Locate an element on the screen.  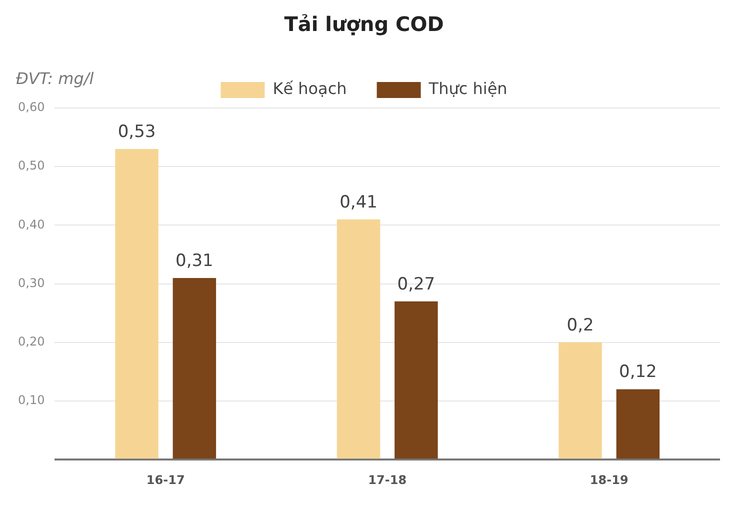
y-axis-title: ĐVT: mg/l is located at coordinates (55, 78).